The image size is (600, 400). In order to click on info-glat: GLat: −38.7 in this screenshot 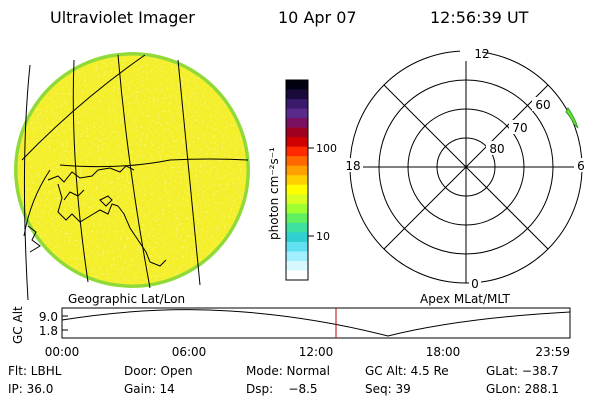, I will do `click(522, 371)`.